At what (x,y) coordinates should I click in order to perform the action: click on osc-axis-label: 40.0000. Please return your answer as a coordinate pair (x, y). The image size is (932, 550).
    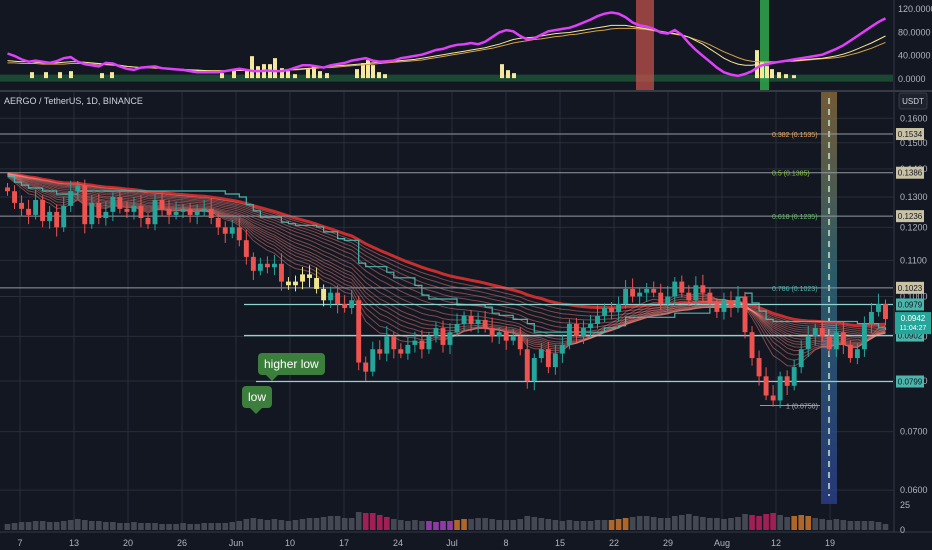
    Looking at the image, I should click on (914, 56).